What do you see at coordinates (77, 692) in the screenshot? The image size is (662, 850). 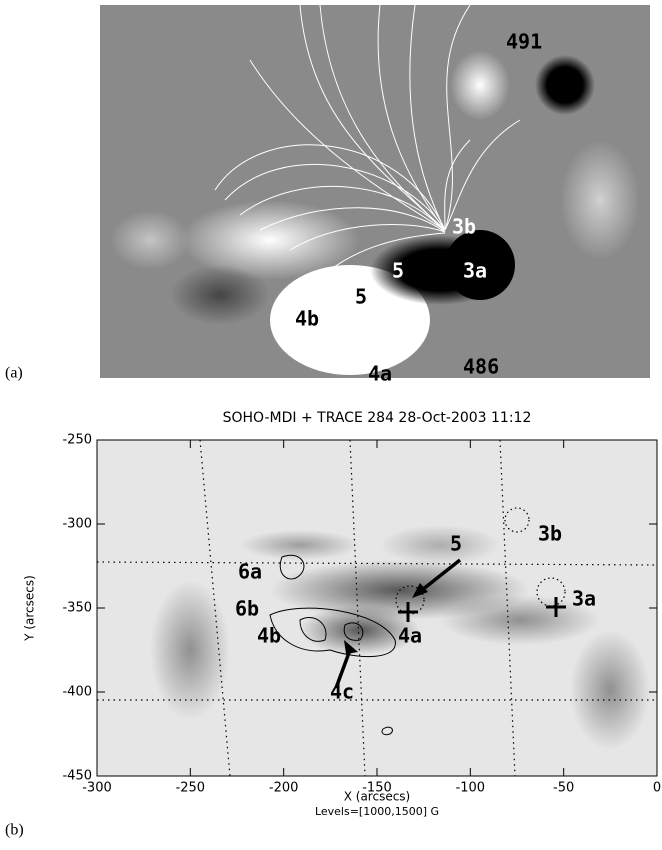 I see `y-tick-label: -400` at bounding box center [77, 692].